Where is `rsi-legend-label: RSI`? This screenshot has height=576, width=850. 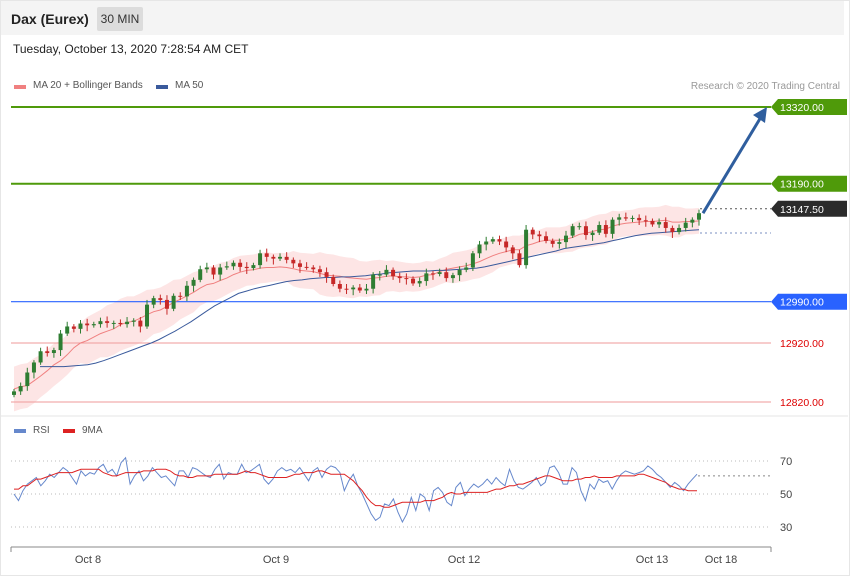 rsi-legend-label: RSI is located at coordinates (41, 430).